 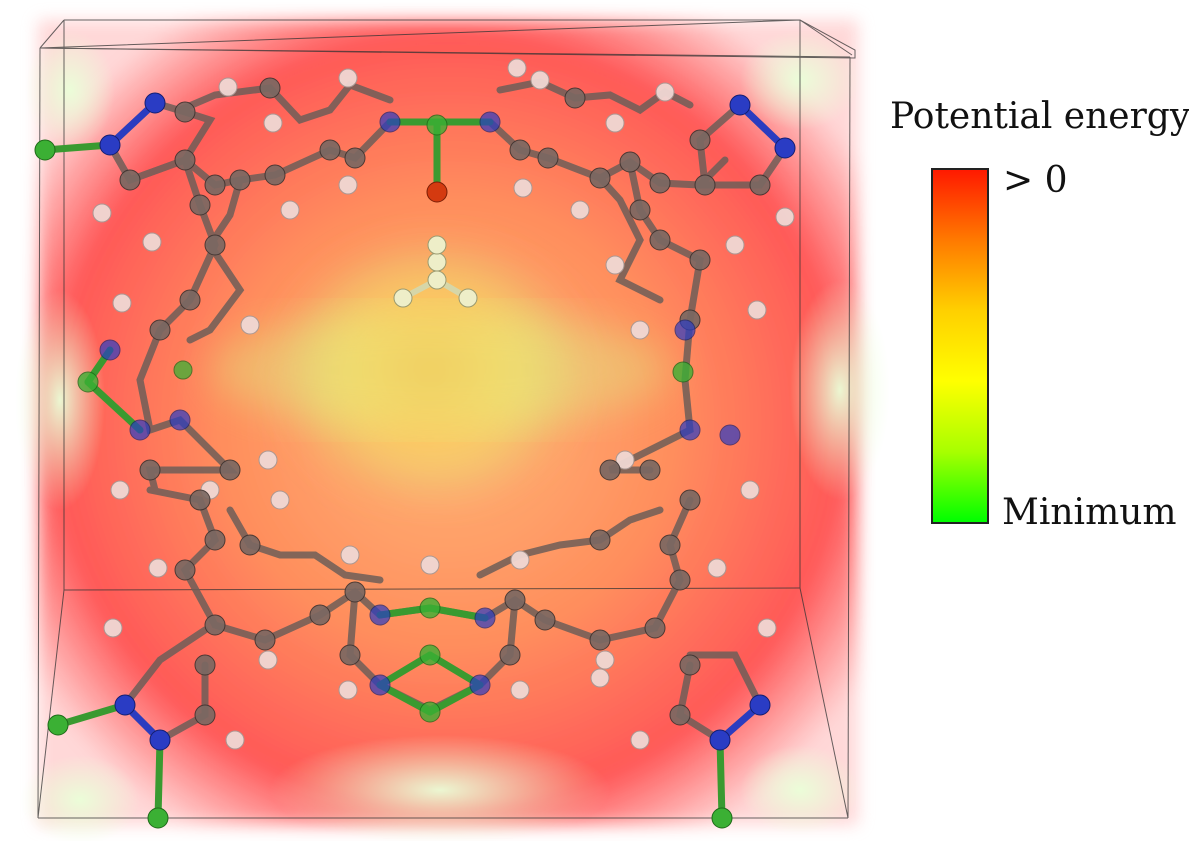 What do you see at coordinates (435, 271) in the screenshot?
I see `guest-molecule` at bounding box center [435, 271].